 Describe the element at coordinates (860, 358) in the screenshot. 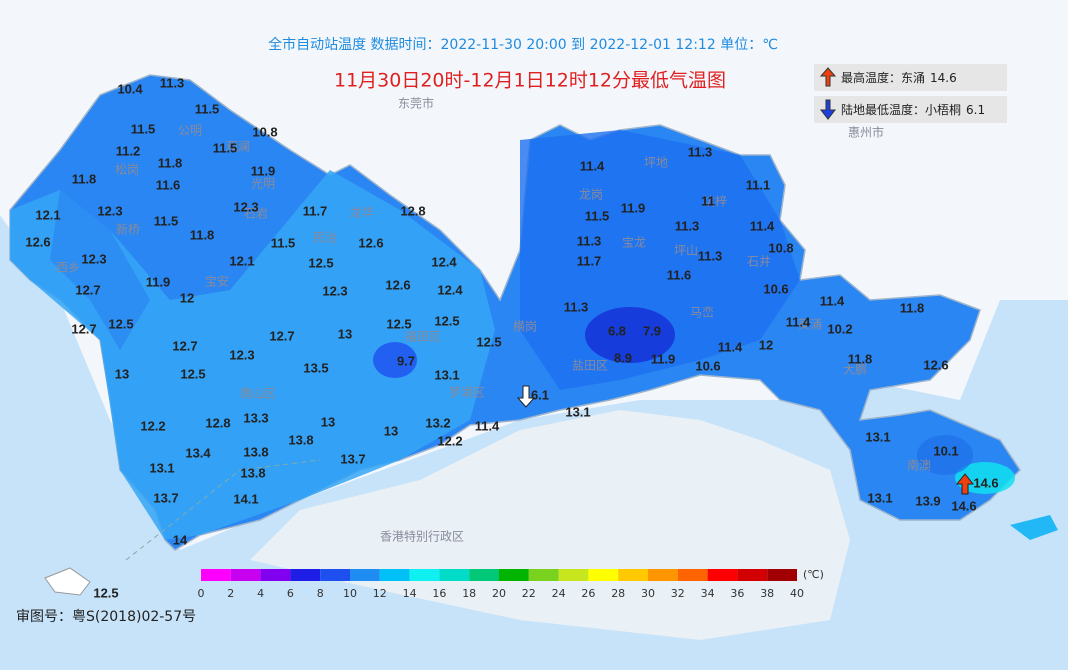

I see `station-value: 11.8` at that location.